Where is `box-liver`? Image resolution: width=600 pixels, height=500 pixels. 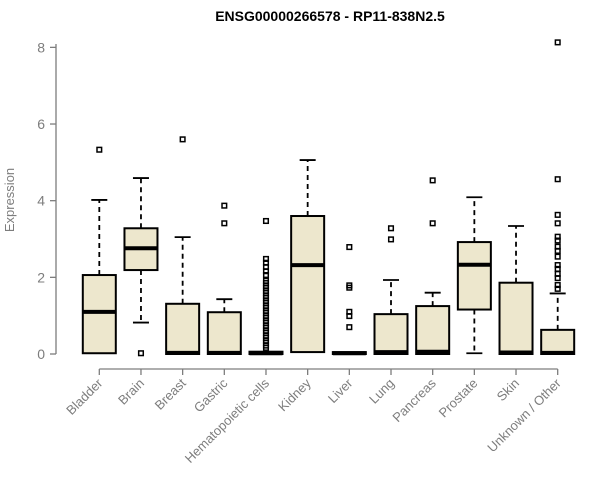
box-liver is located at coordinates (349, 300).